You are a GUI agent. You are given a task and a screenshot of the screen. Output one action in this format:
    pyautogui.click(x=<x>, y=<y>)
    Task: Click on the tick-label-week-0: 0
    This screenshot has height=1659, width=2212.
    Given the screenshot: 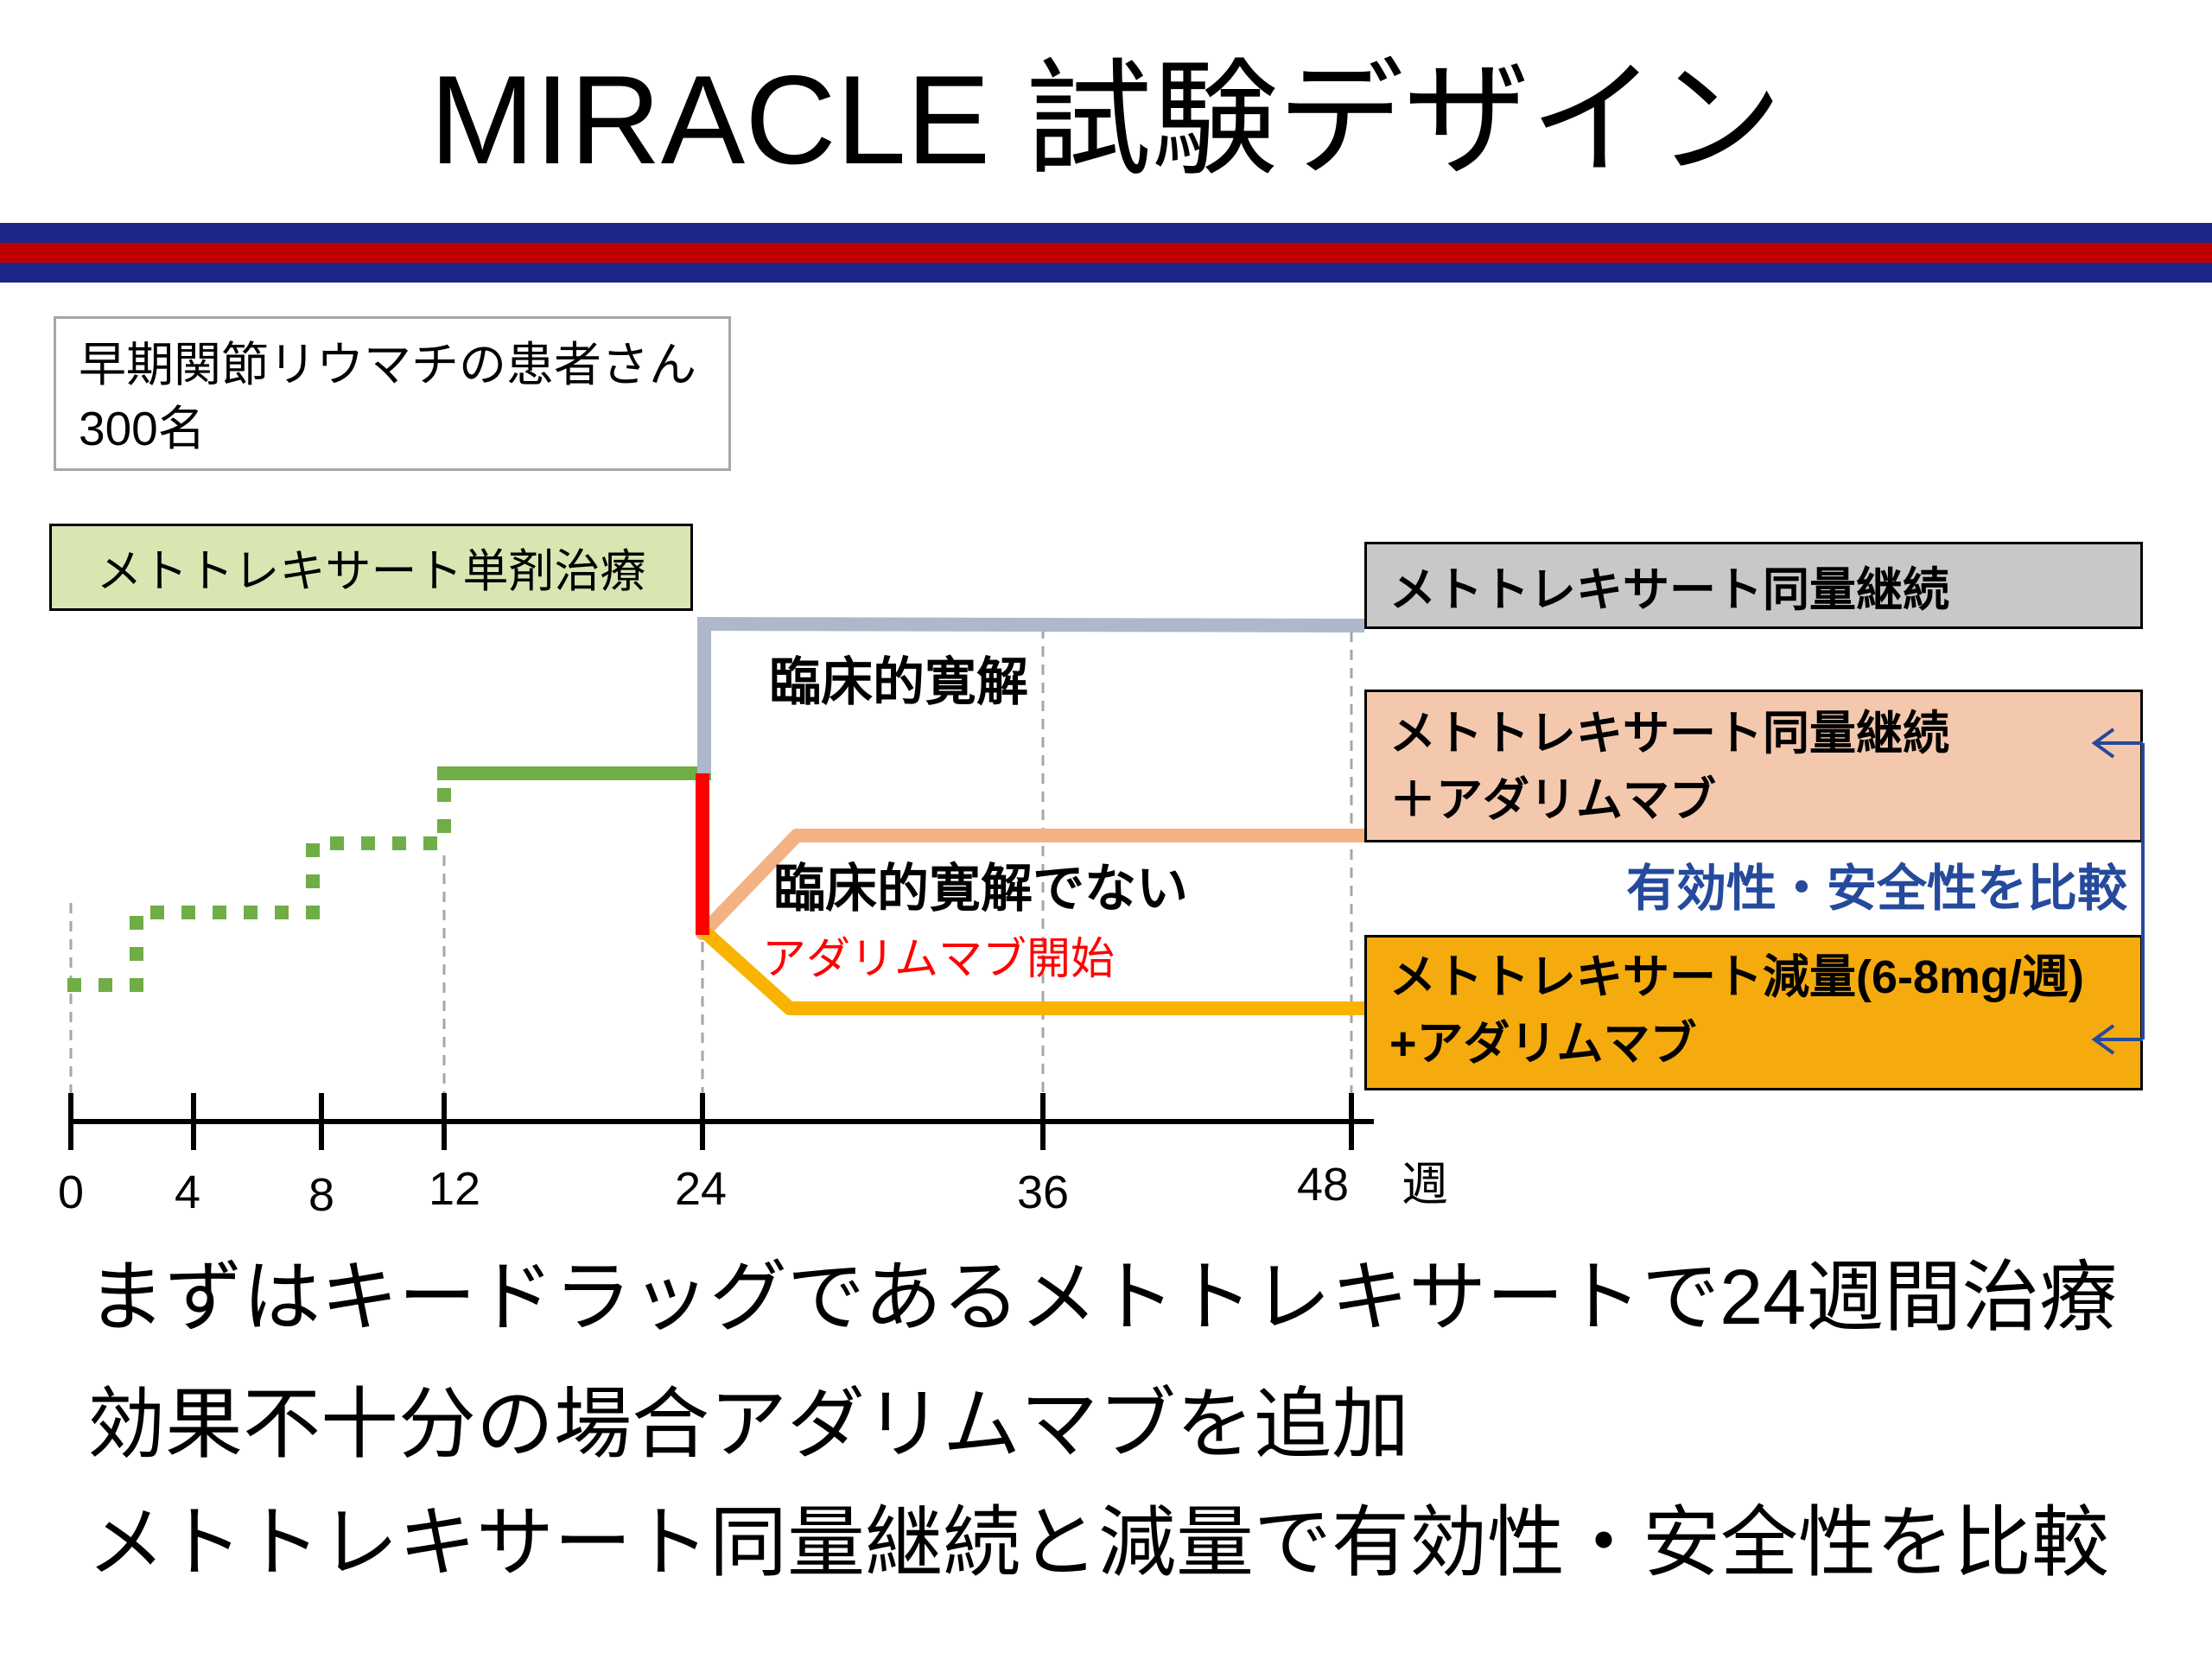 What is the action you would take?
    pyautogui.click(x=71, y=1192)
    